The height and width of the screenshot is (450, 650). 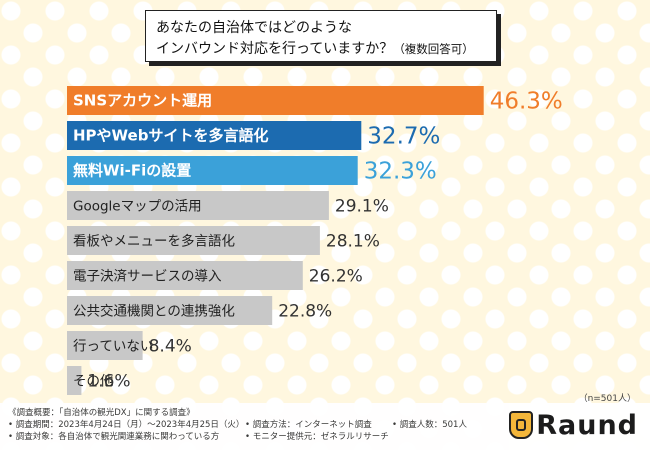 I want to click on survey-target: • 調査対象：各自治体で観光関連業務に関わっている方, so click(x=114, y=437).